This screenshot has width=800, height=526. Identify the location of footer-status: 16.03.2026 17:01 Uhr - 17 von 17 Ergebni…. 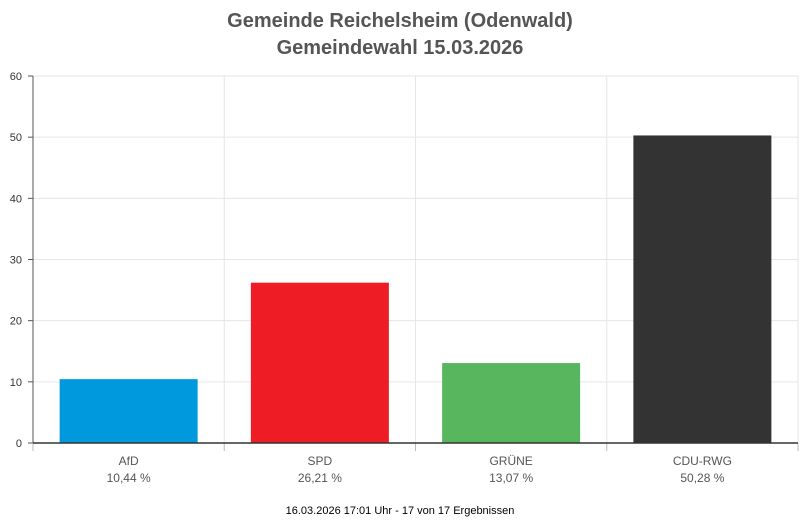
(400, 511).